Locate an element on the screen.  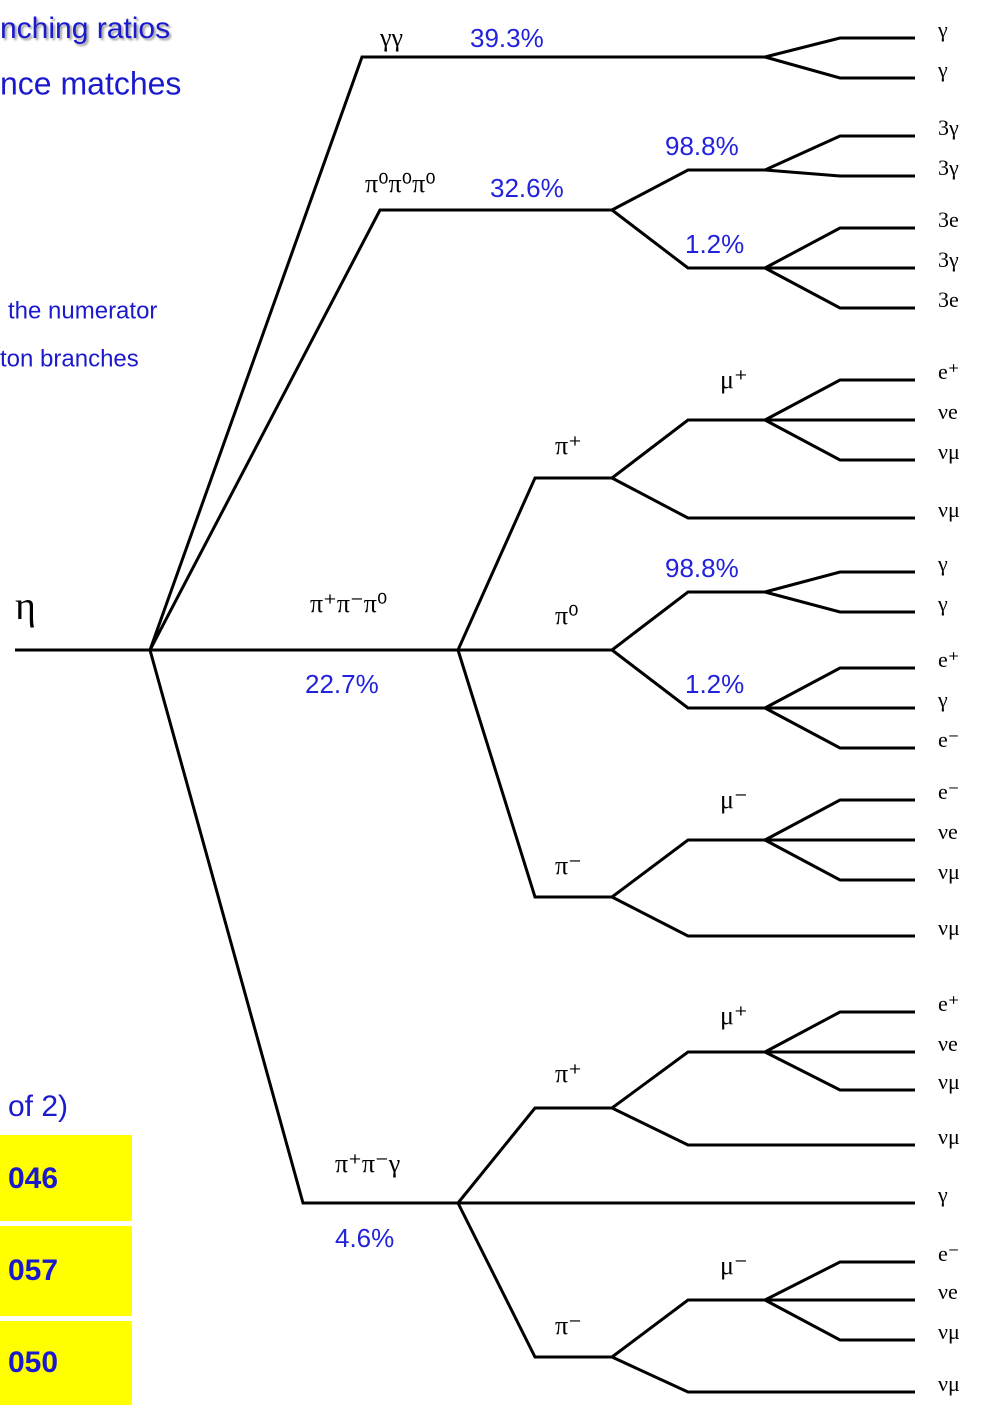
node-label: π⁺π⁻γ is located at coordinates (367, 1163).